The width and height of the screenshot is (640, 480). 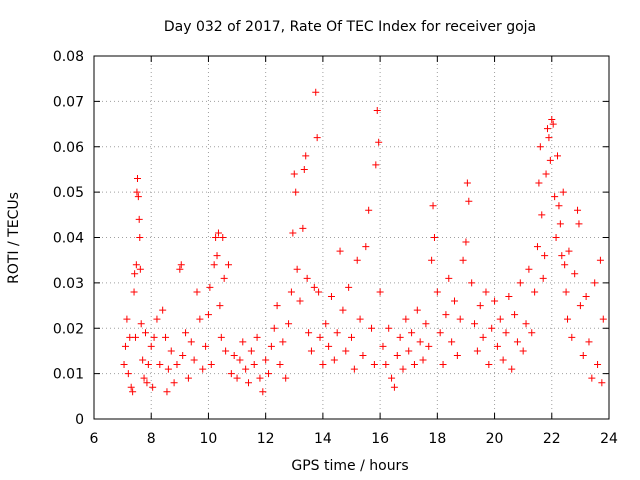 What do you see at coordinates (14, 238) in the screenshot?
I see `y-axis-label: ROTI / TECUs` at bounding box center [14, 238].